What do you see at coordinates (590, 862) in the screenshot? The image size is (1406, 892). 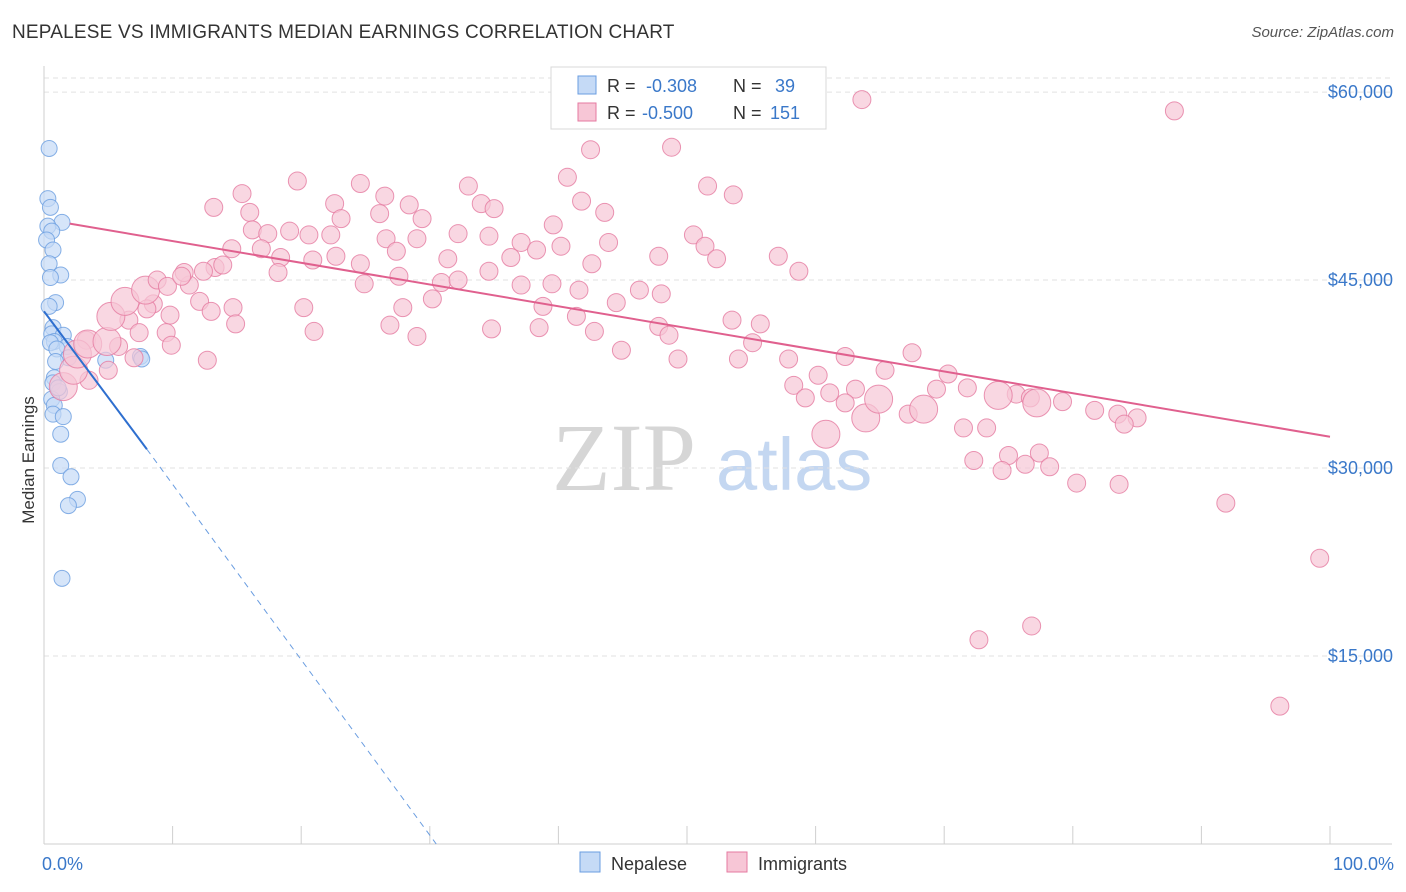 I see `bottom-legend-swatch-nepalese` at bounding box center [590, 862].